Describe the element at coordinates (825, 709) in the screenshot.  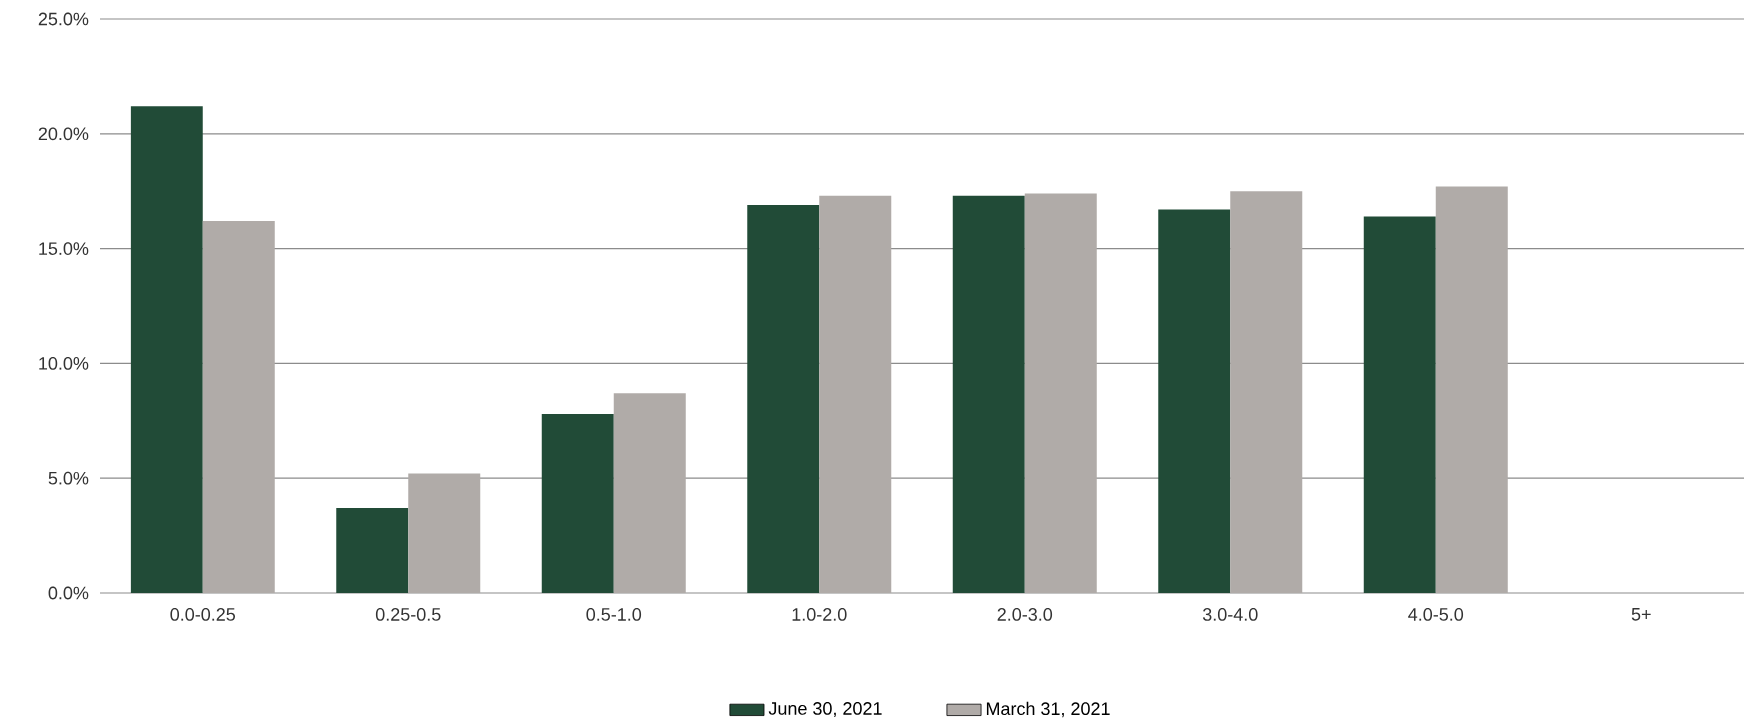
I see `legend-label: June 30, 2021` at that location.